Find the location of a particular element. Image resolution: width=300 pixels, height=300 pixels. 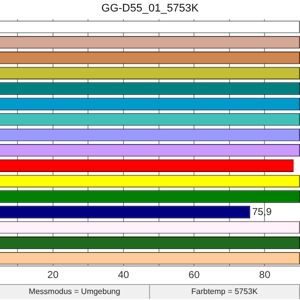

text: Messmodus = Umgebung is located at coordinates (75, 292).